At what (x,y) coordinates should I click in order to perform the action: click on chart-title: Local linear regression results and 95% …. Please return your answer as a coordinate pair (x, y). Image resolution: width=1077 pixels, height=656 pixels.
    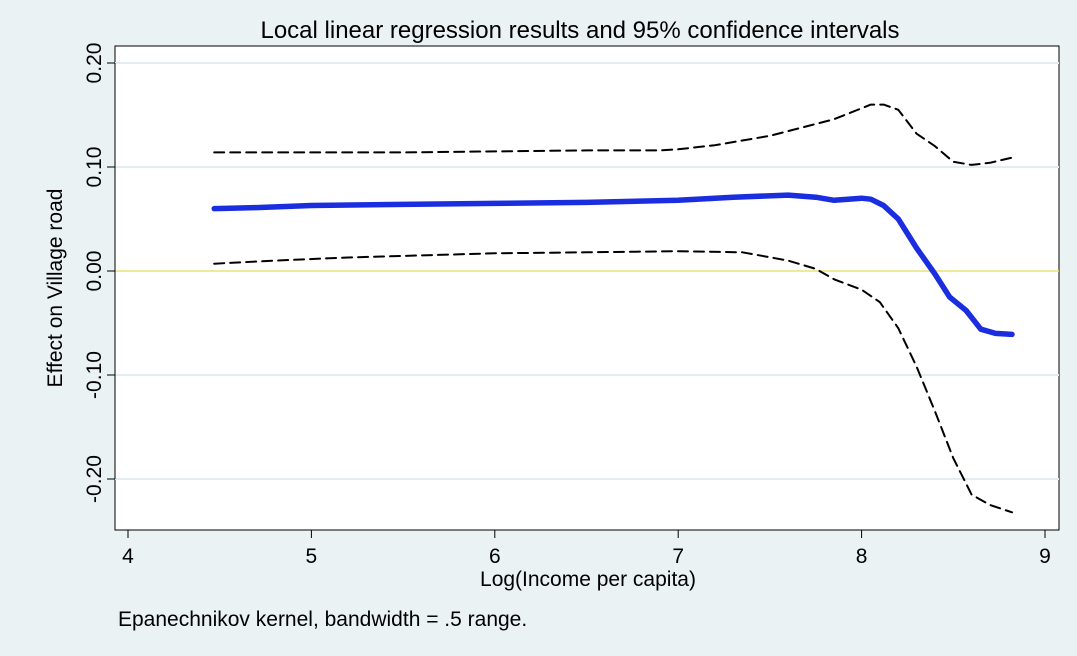
    Looking at the image, I should click on (579, 30).